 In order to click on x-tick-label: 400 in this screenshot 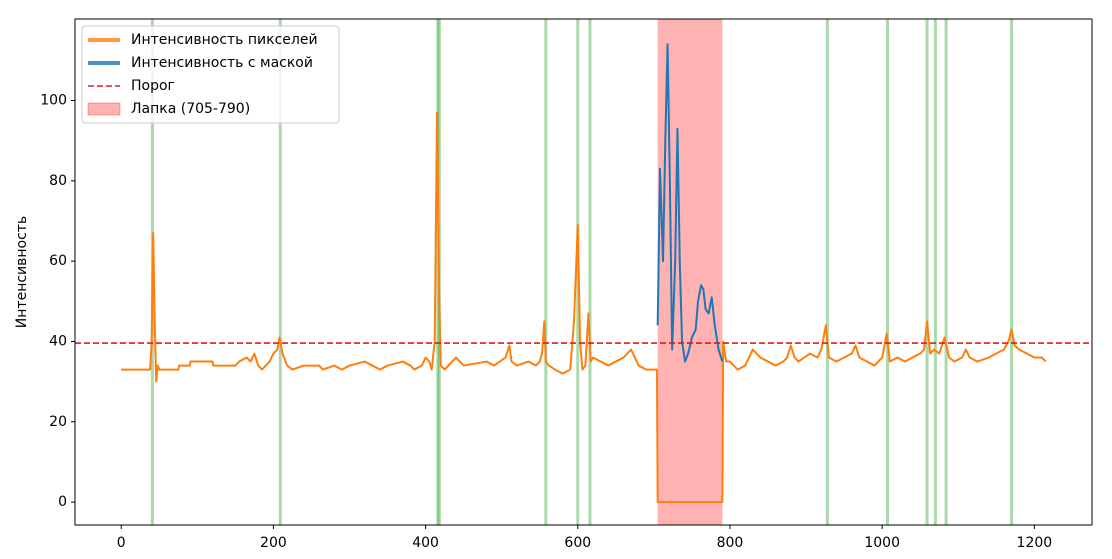, I will do `click(425, 543)`.